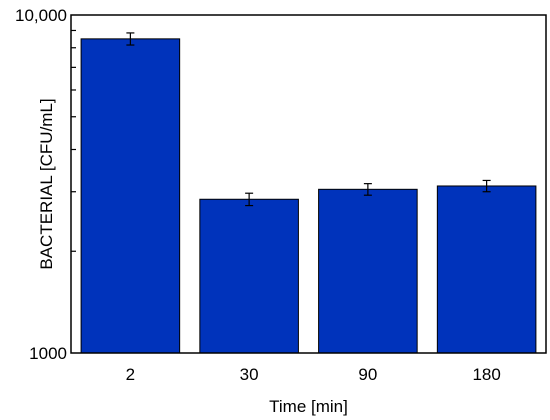 This screenshot has height=420, width=550. What do you see at coordinates (313, 374) in the screenshot?
I see `x-tick-labels: 2 30 90 180` at bounding box center [313, 374].